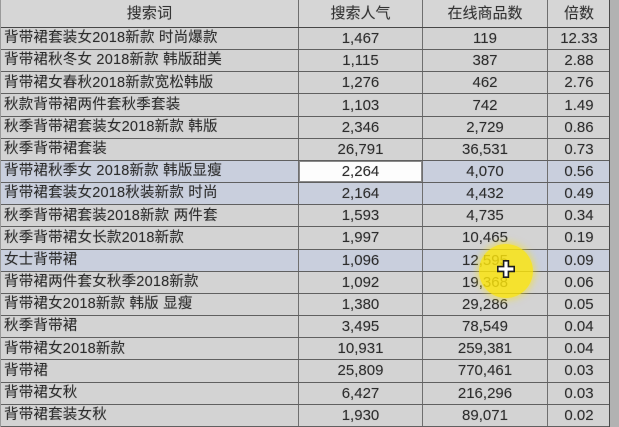 Image resolution: width=619 pixels, height=427 pixels. Describe the element at coordinates (361, 260) in the screenshot. I see `cell-popularity: 1,096` at that location.